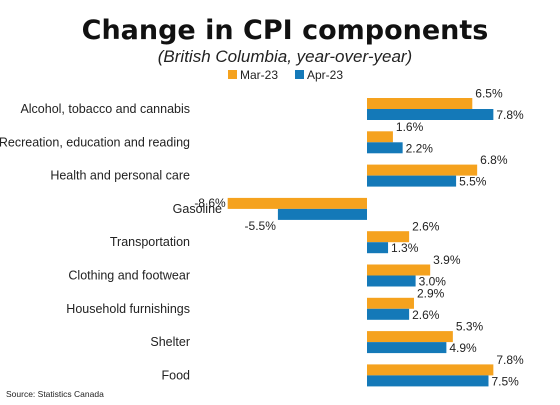  Describe the element at coordinates (506, 381) in the screenshot. I see `value-label-apr-23-food: 7.5%` at that location.